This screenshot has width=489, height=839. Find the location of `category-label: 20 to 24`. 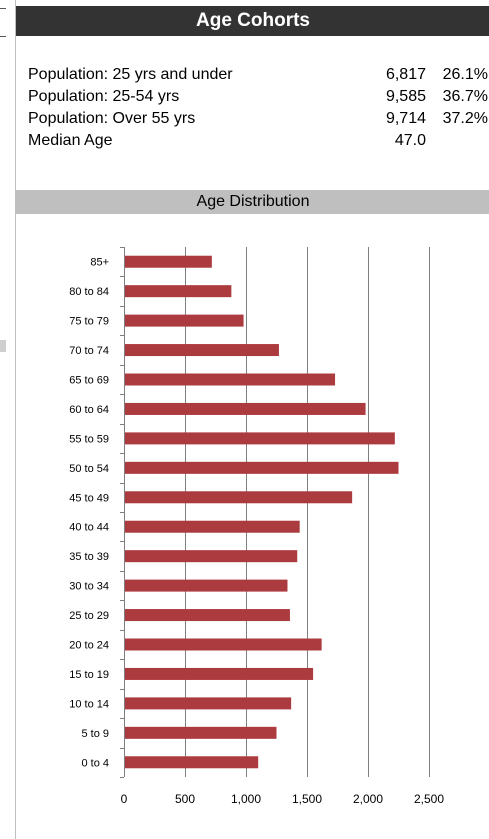

category-label: 20 to 24 is located at coordinates (89, 646).